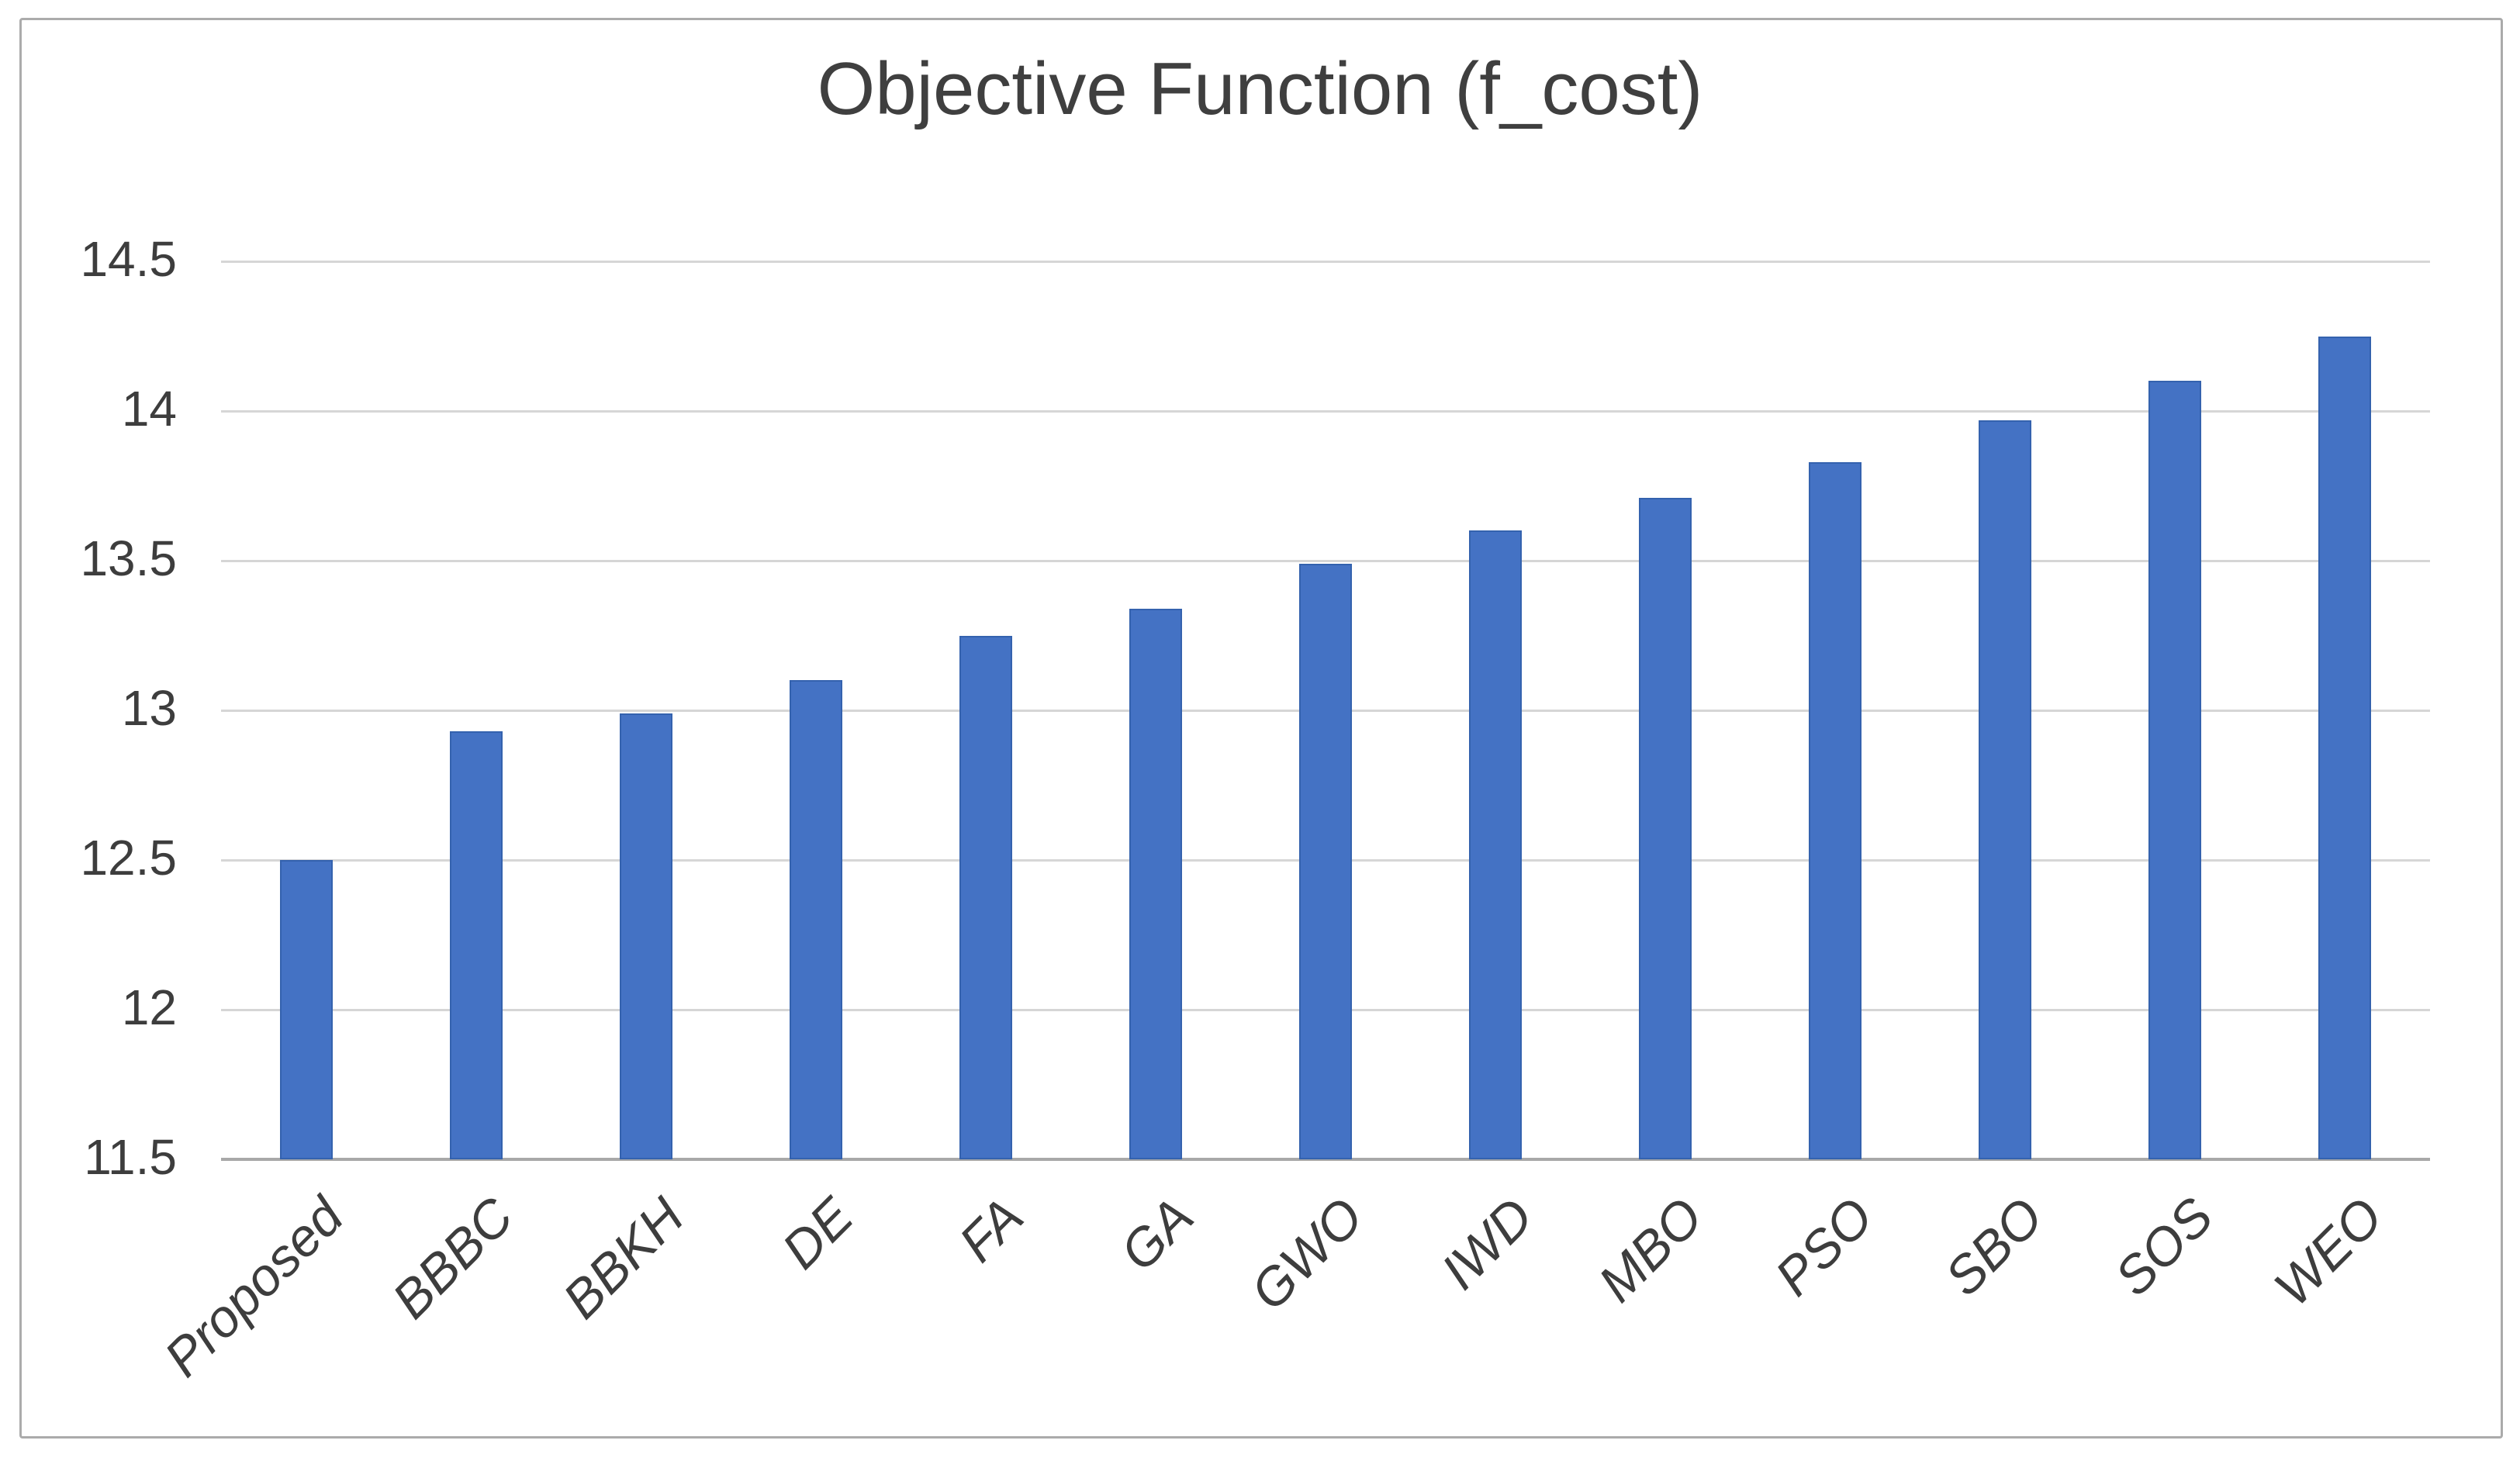  I want to click on y-tick-label: 12.5, so click(128, 858).